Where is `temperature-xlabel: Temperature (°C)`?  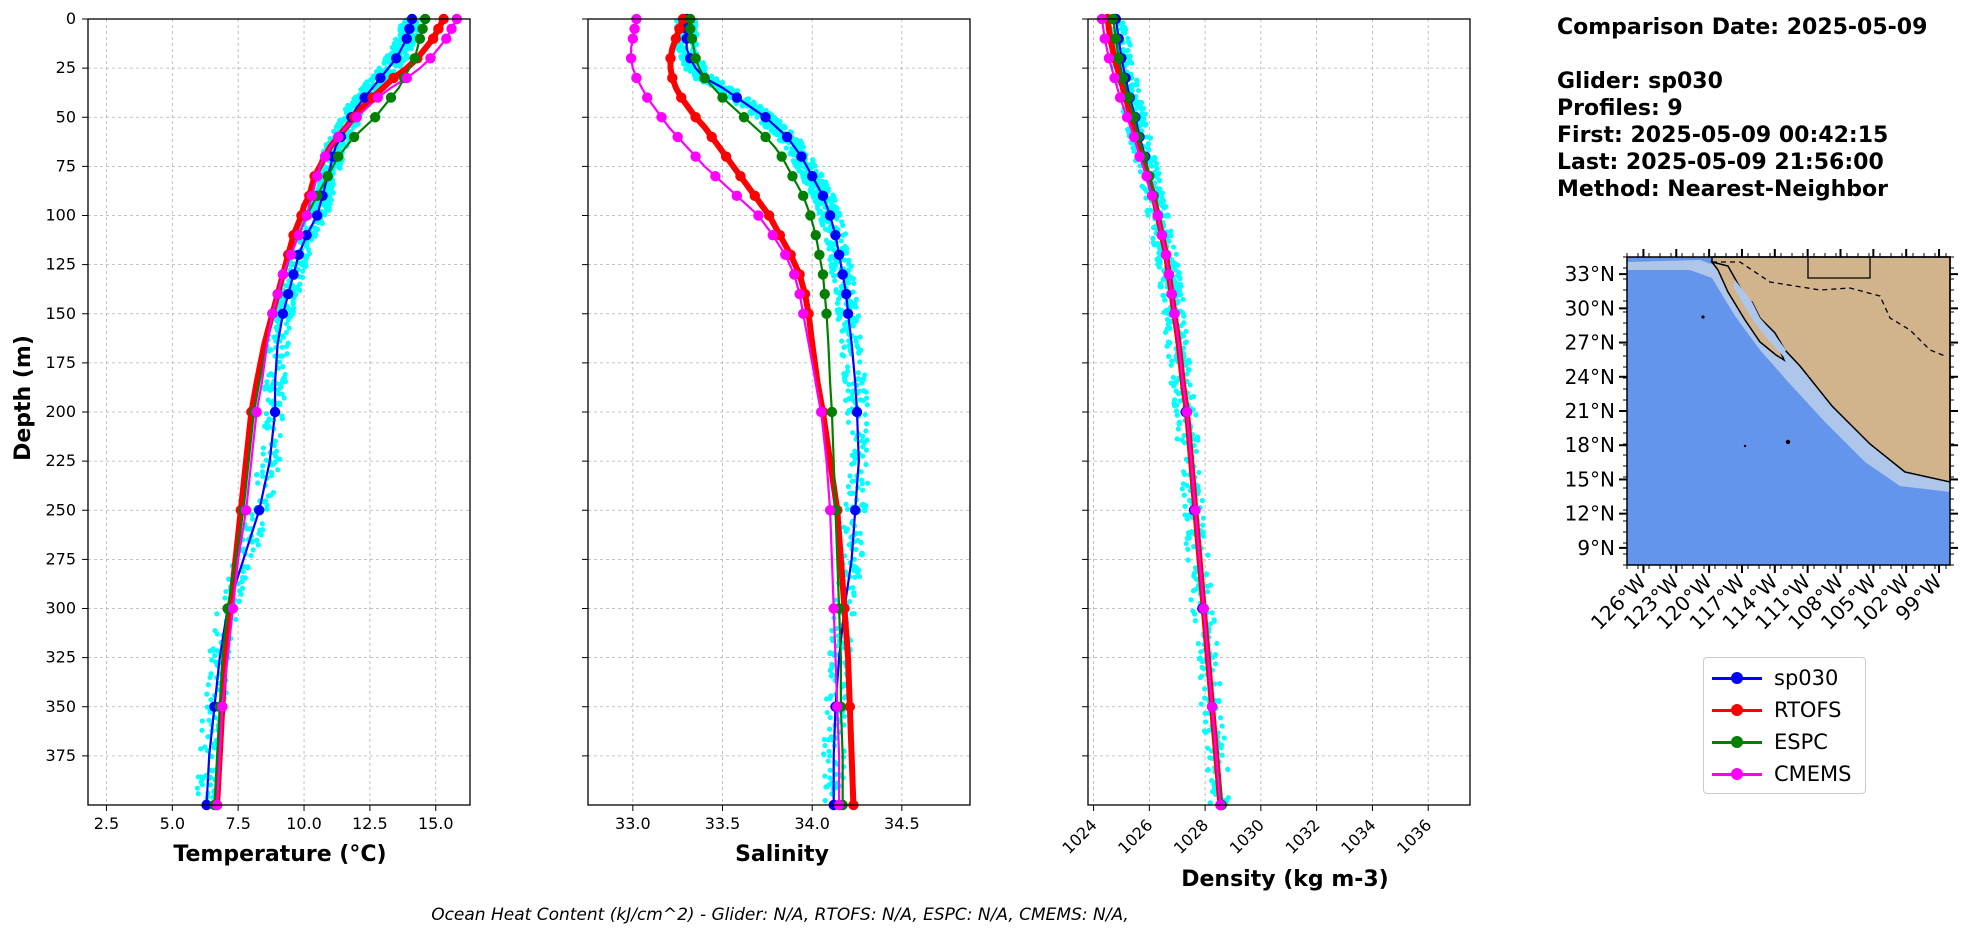 temperature-xlabel: Temperature (°C) is located at coordinates (279, 854).